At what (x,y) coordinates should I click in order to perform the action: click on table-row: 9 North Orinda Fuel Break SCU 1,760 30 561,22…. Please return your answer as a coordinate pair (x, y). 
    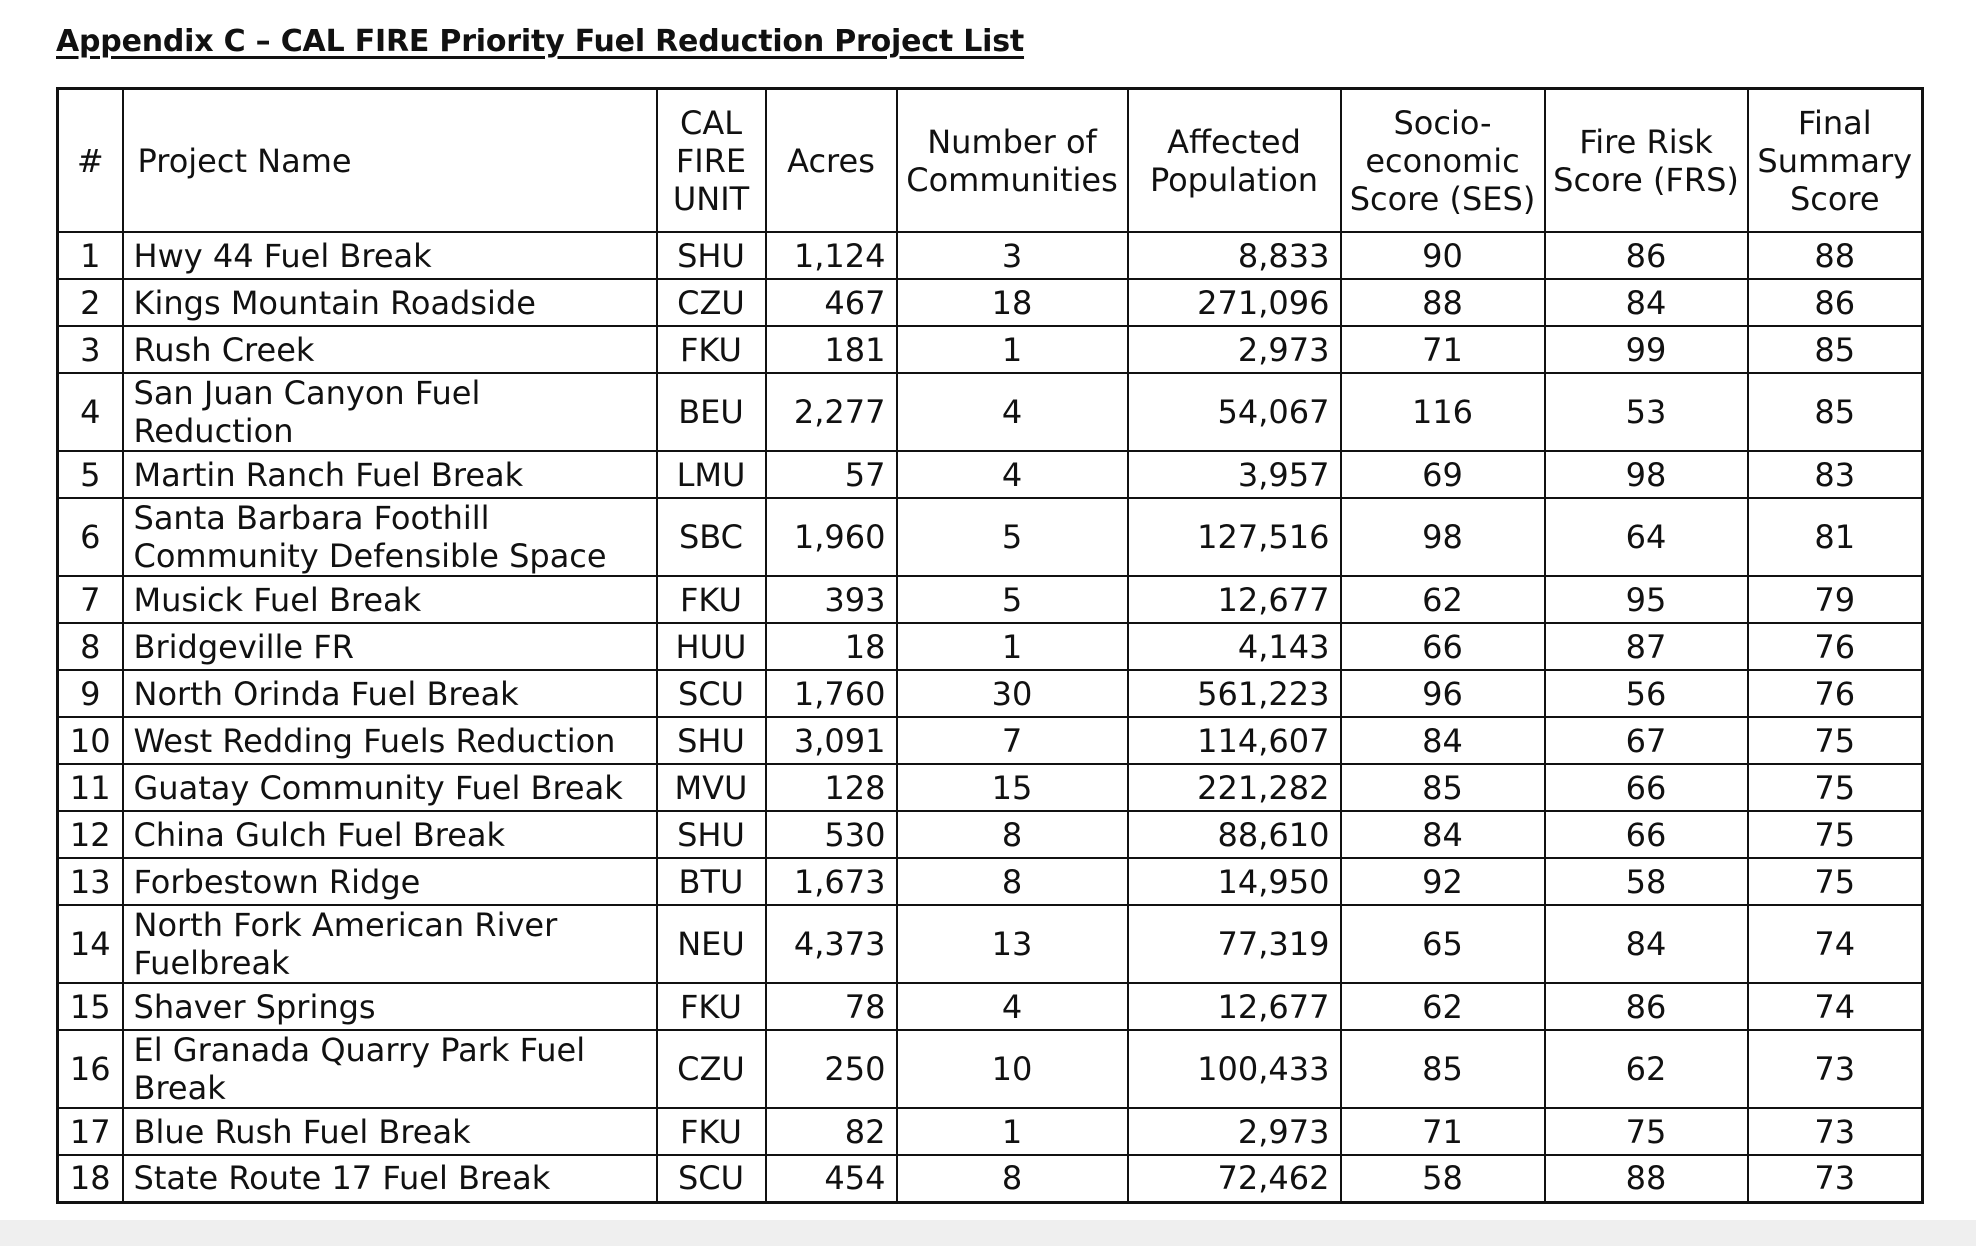
    Looking at the image, I should click on (990, 693).